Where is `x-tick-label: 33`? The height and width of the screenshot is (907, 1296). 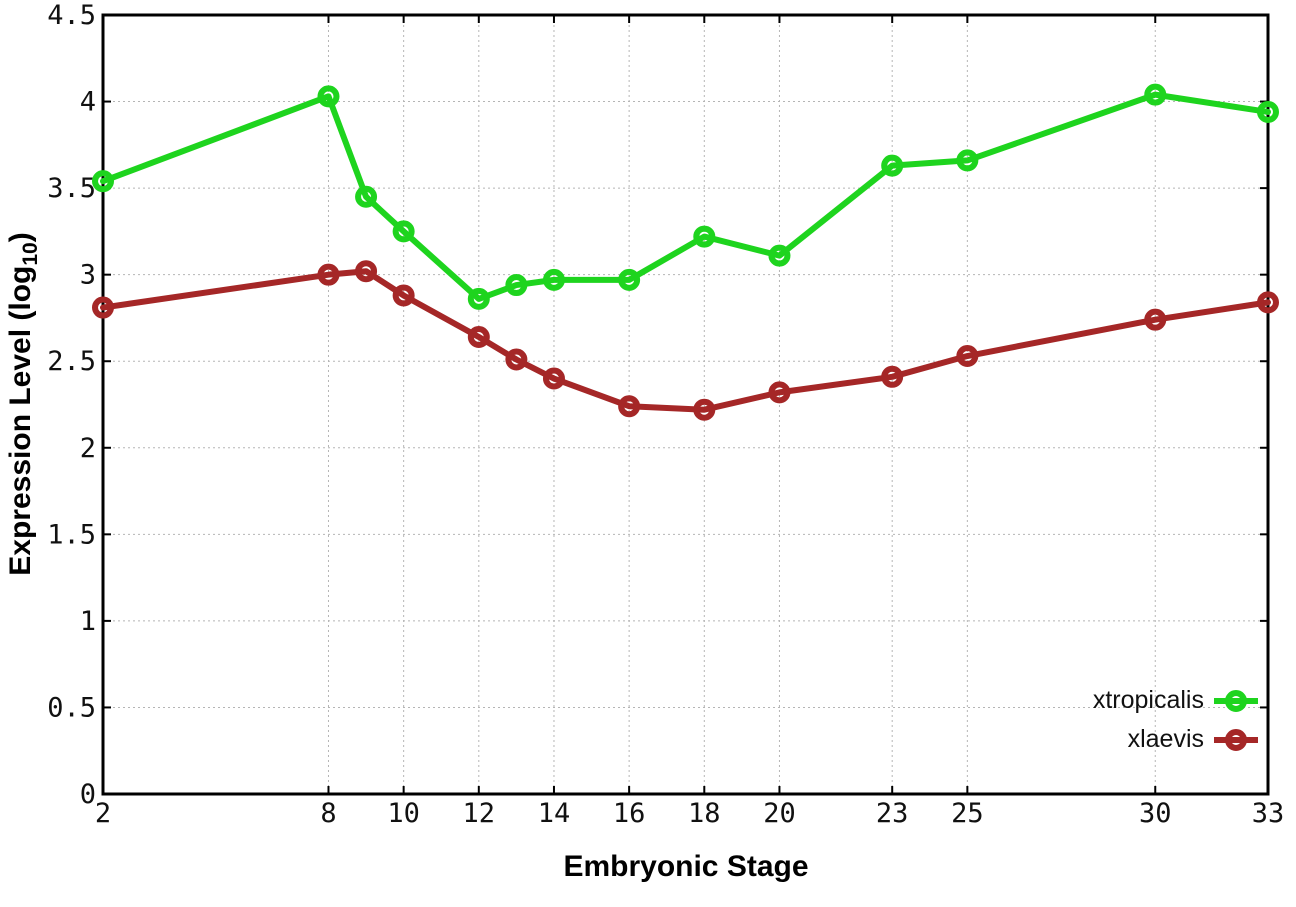
x-tick-label: 33 is located at coordinates (1268, 813).